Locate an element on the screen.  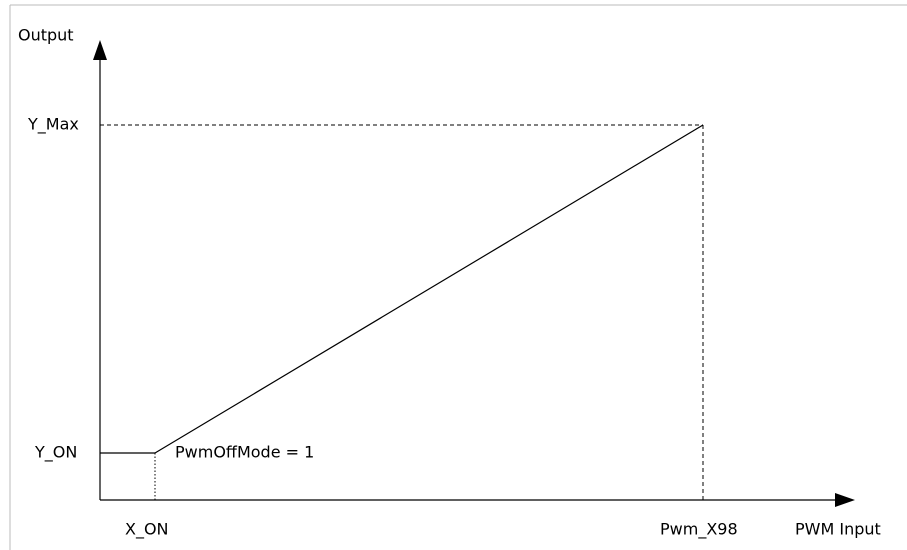
y-max-label: Y_Max is located at coordinates (53, 125).